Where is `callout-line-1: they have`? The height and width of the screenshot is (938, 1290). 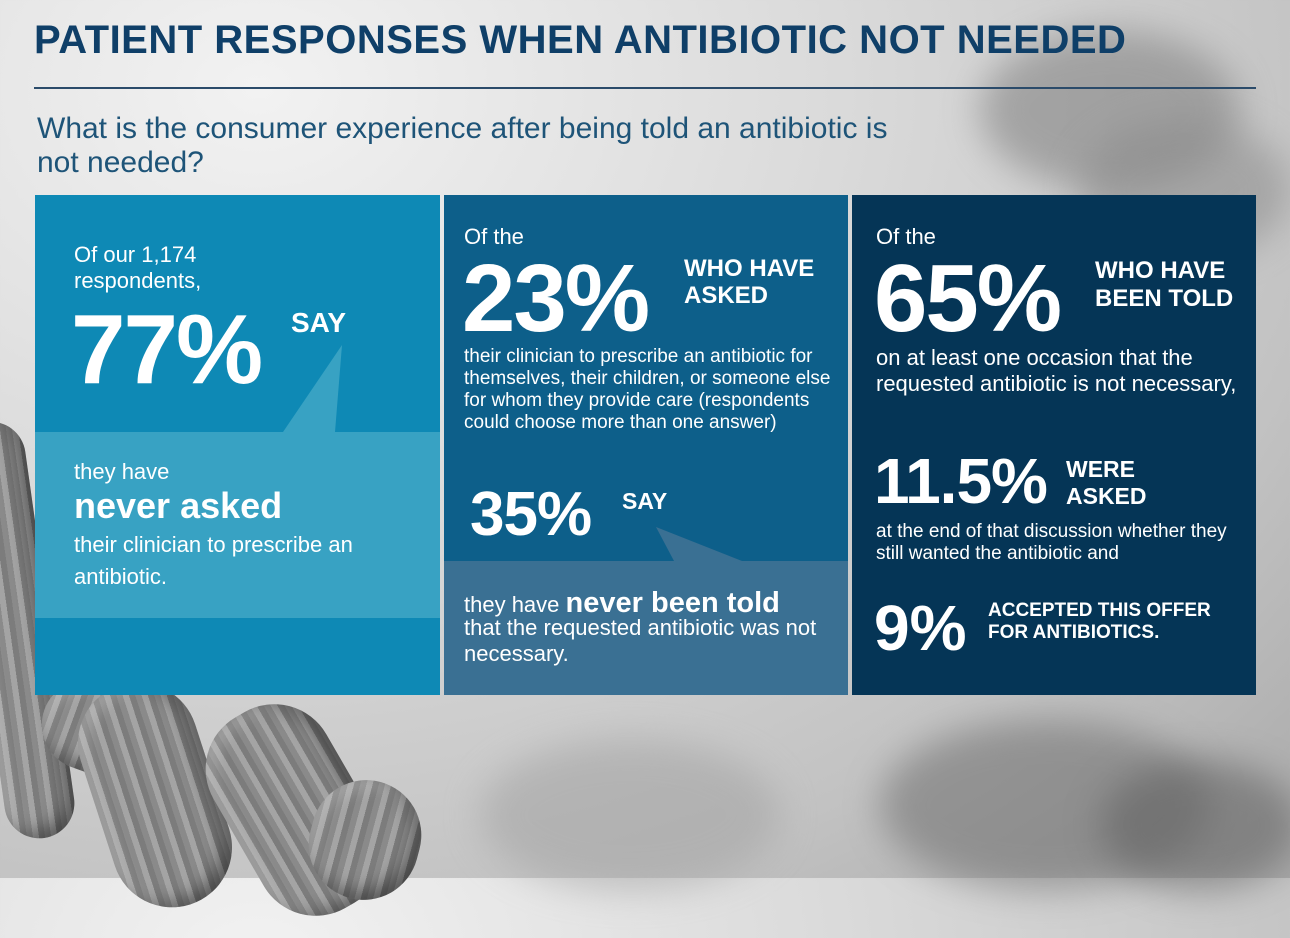 callout-line-1: they have is located at coordinates (122, 471).